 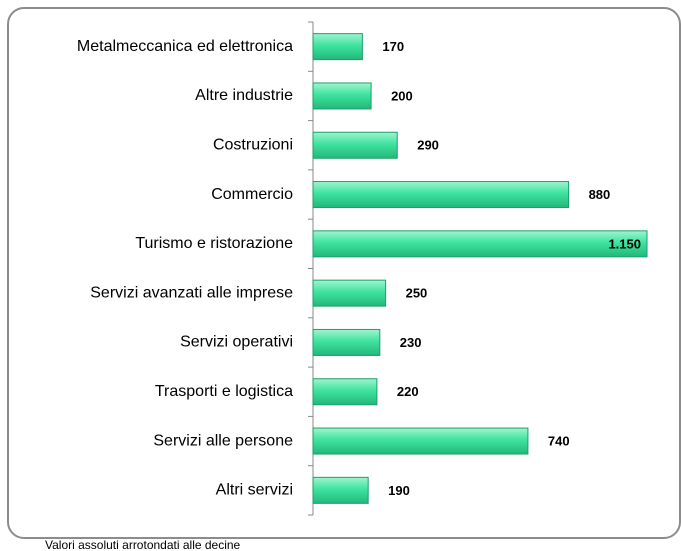 I want to click on category-label: Turismo e ristorazione, so click(x=214, y=243).